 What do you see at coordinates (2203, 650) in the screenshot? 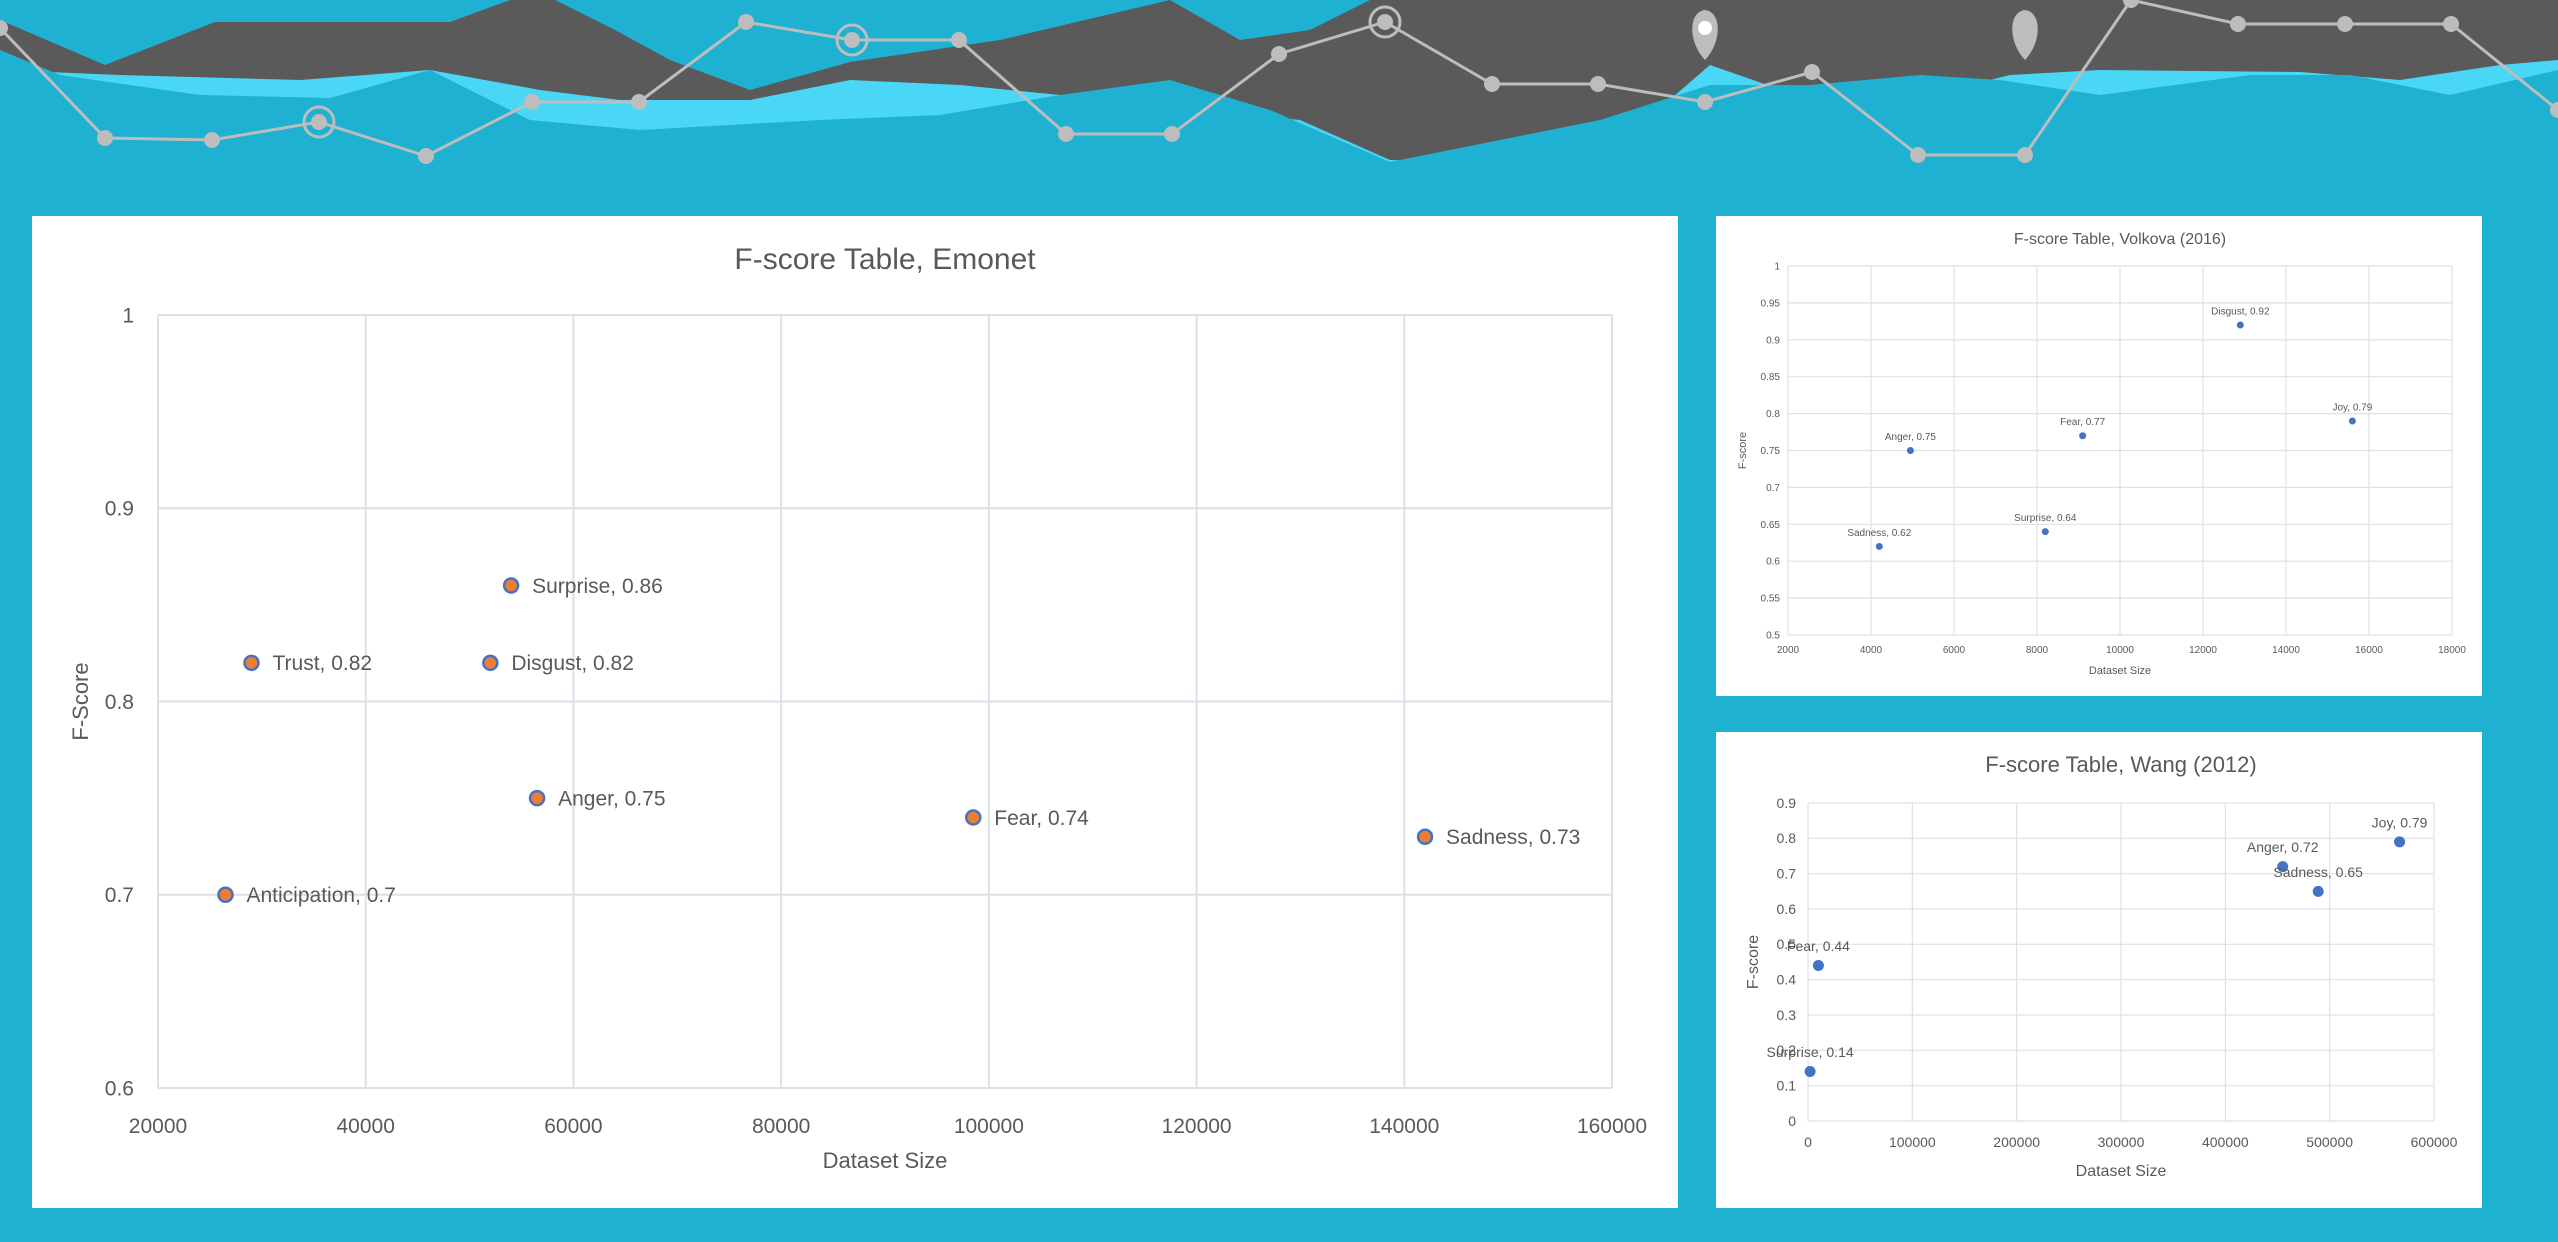
I see `x-tick-label: 12000` at bounding box center [2203, 650].